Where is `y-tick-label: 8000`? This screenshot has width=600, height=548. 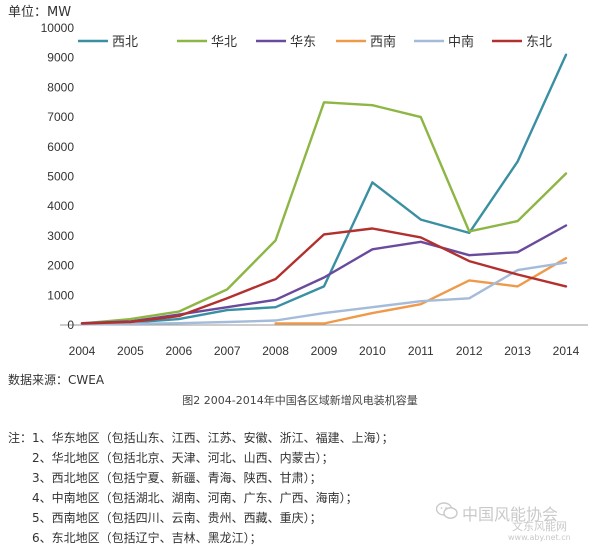
y-tick-label: 8000 is located at coordinates (60, 87).